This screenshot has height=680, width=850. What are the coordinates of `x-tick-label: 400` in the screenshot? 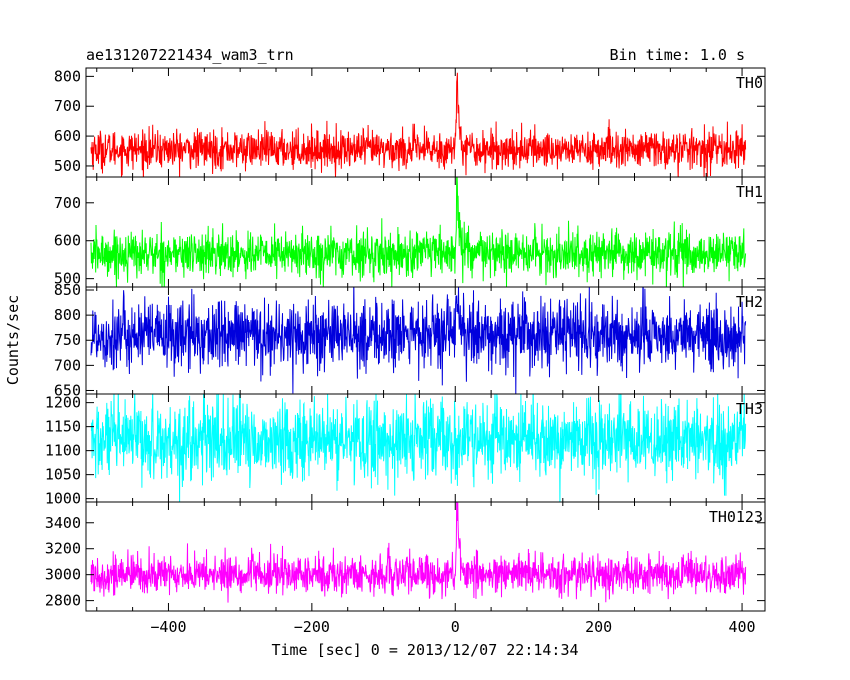 It's located at (742, 627).